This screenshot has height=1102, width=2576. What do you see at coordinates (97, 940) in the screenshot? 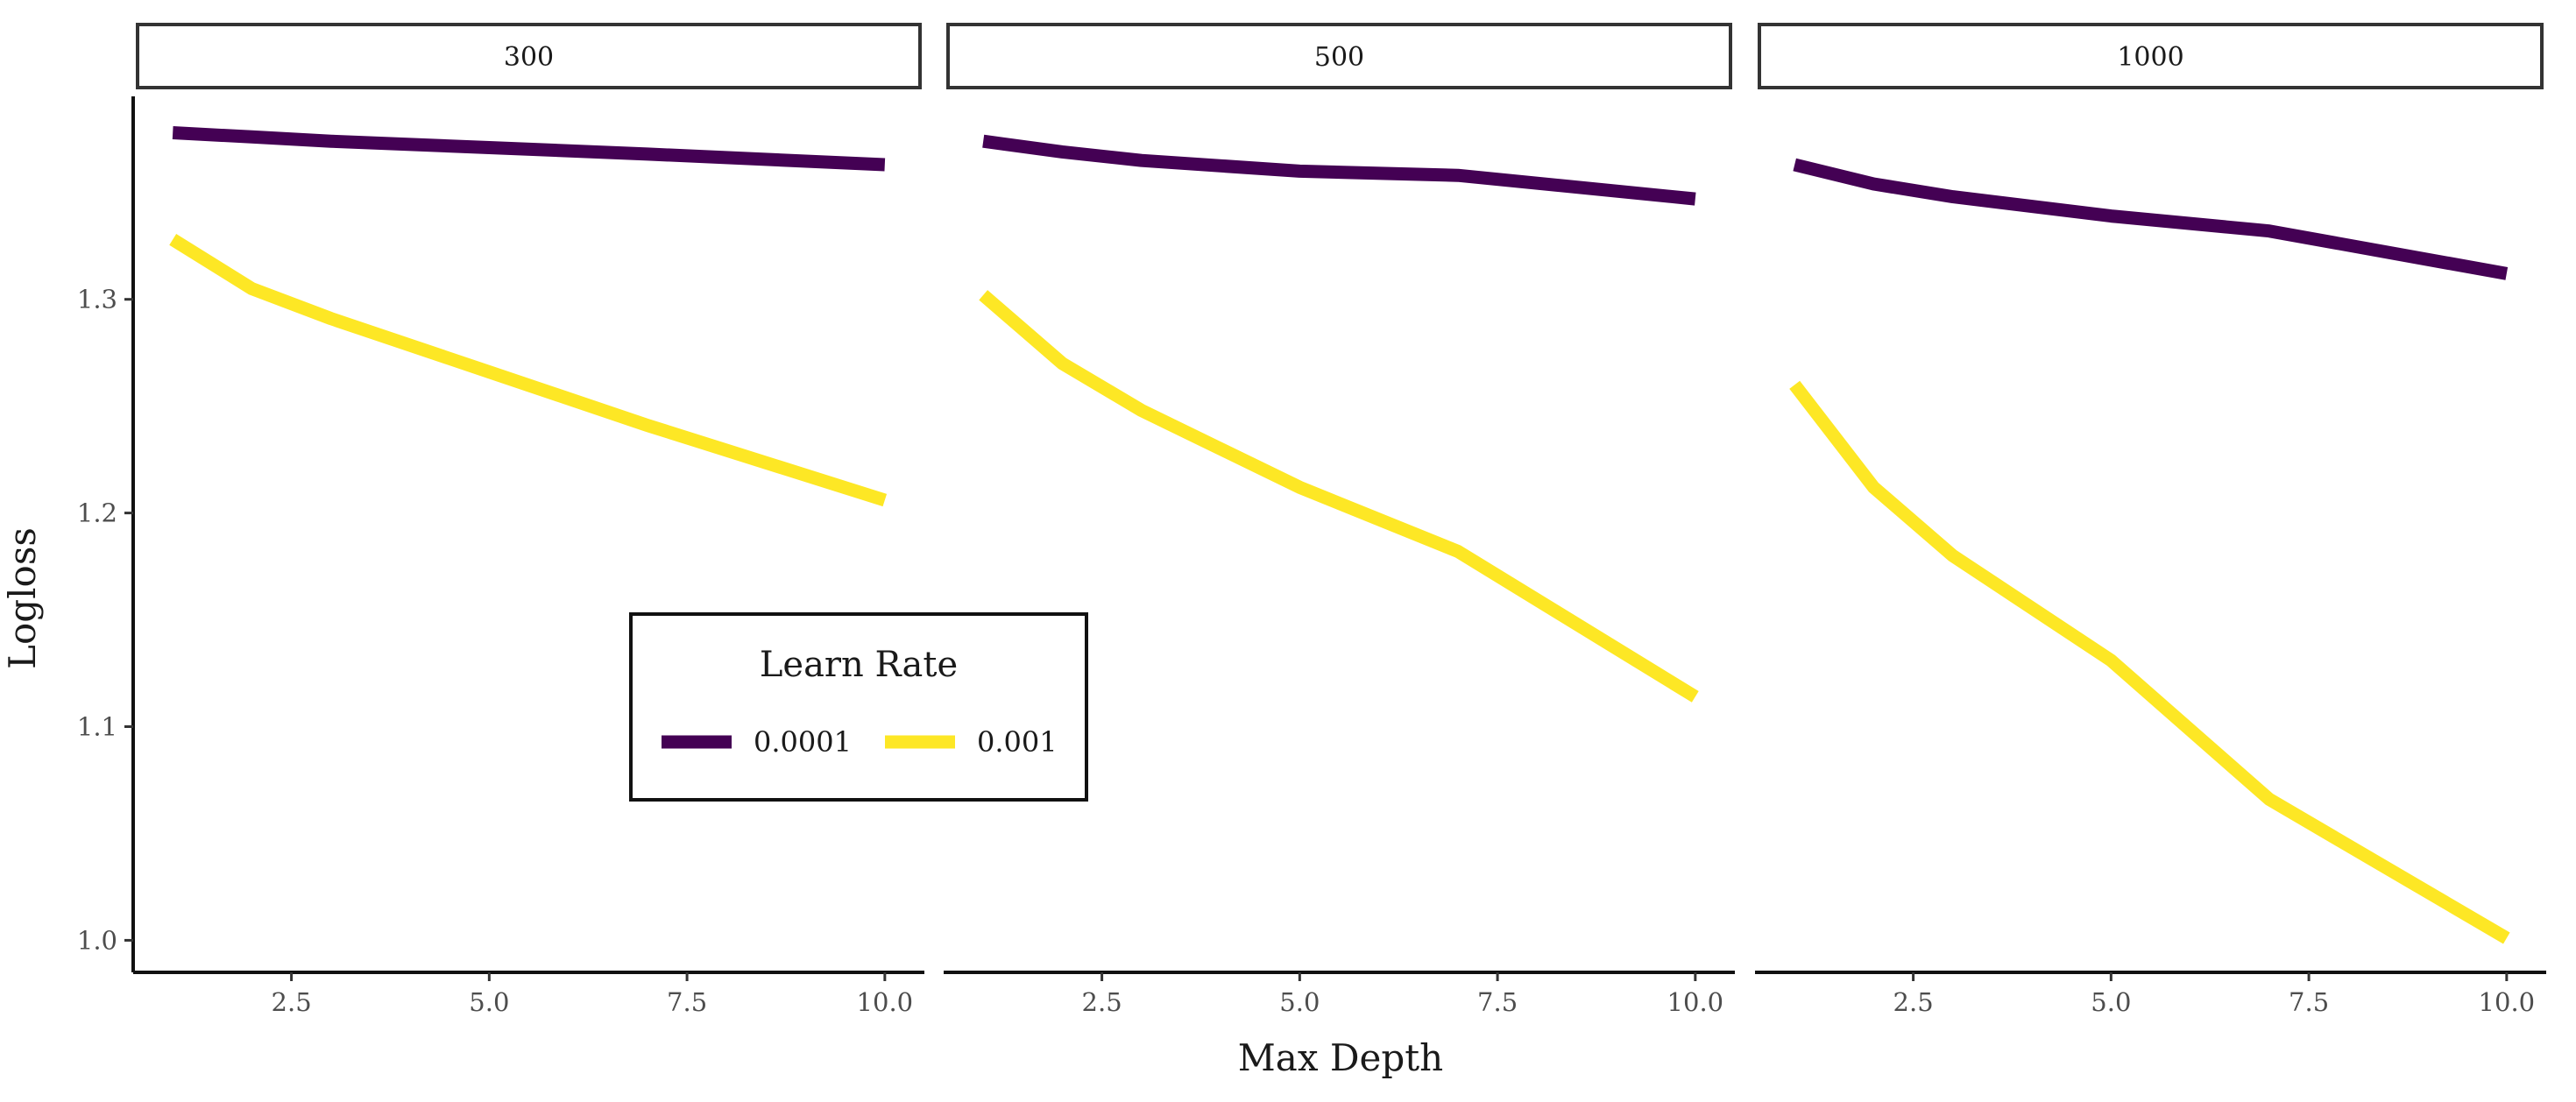
I see `y-tick-label-0: 1.0` at bounding box center [97, 940].